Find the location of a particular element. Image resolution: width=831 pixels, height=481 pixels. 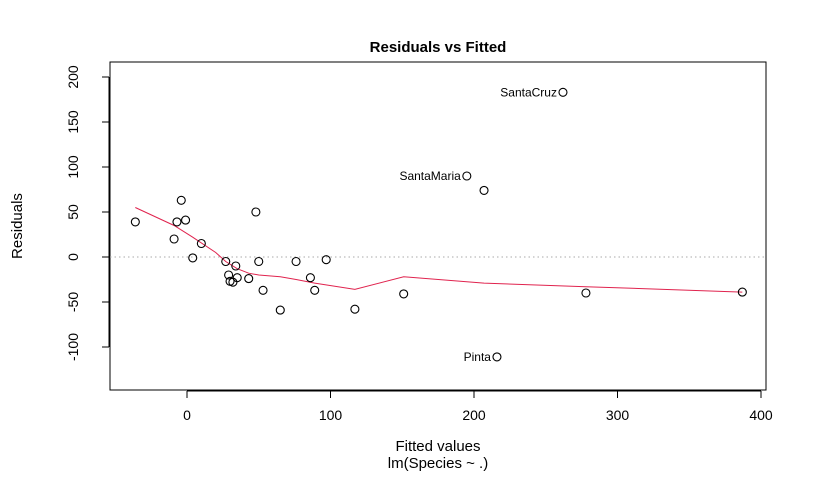

y-axis: -100 -50 0 50 100 150 200 is located at coordinates (87, 213).